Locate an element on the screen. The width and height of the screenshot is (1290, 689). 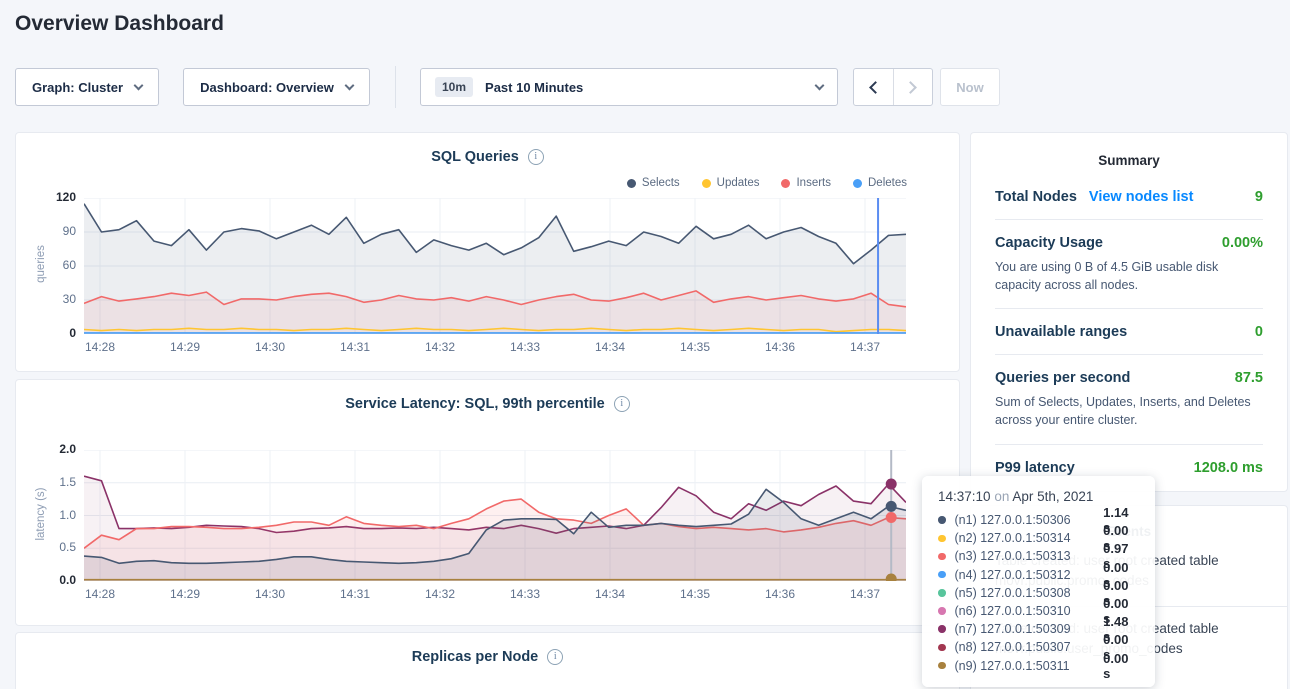
legend-item-selects: Selects is located at coordinates (653, 183).